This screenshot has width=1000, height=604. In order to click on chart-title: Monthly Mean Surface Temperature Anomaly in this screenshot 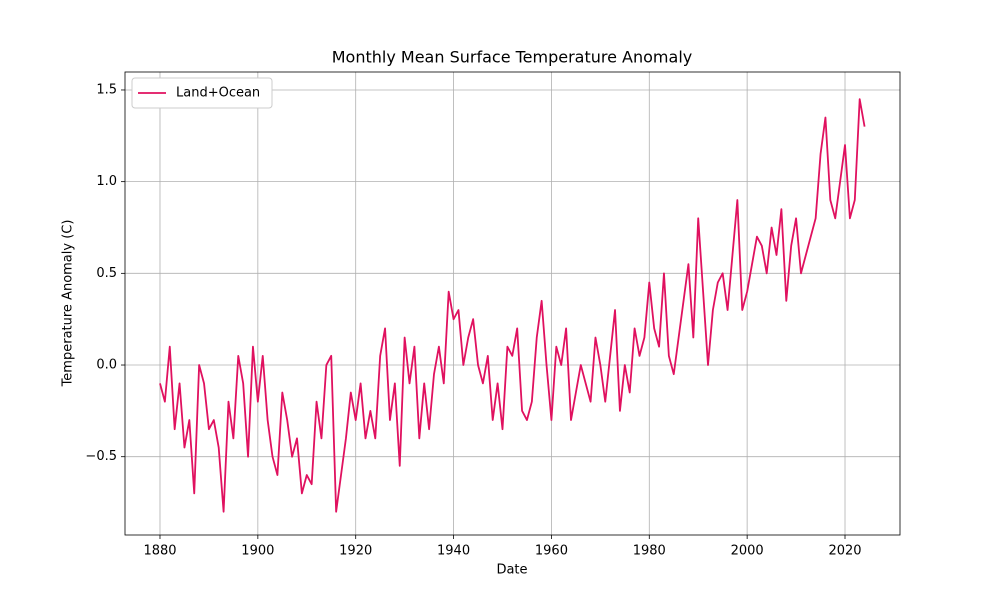, I will do `click(512, 57)`.